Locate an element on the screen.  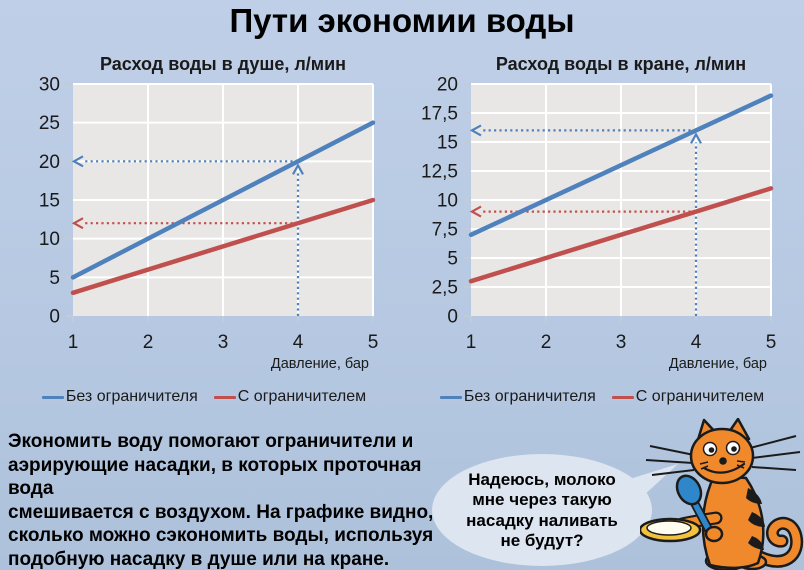
cat-head is located at coordinates (722, 456).